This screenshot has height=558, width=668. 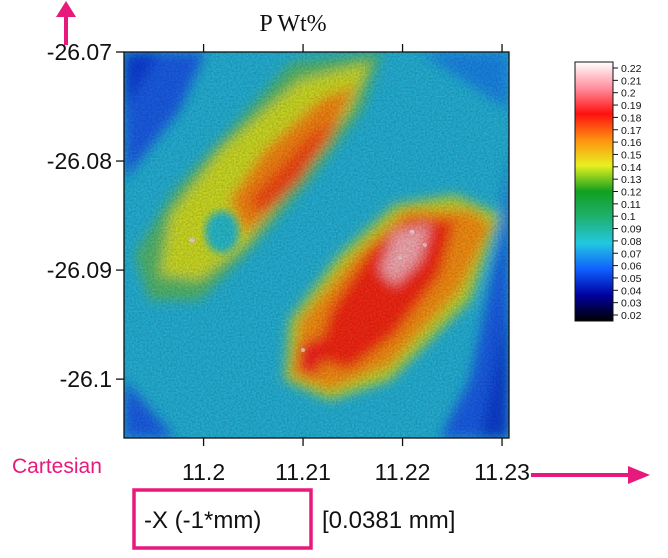 I want to click on y-tick-label: -26.09, so click(x=79, y=270).